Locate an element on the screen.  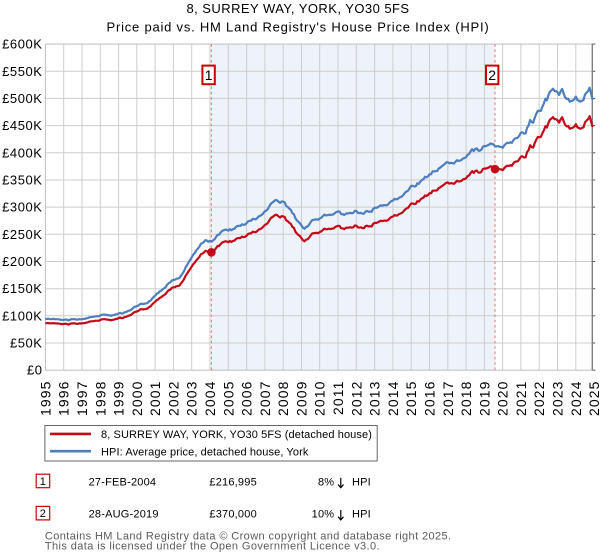
svg-text:HPI: Average price, detached h: HPI: Average price, detached house, York is located at coordinates (205, 452).